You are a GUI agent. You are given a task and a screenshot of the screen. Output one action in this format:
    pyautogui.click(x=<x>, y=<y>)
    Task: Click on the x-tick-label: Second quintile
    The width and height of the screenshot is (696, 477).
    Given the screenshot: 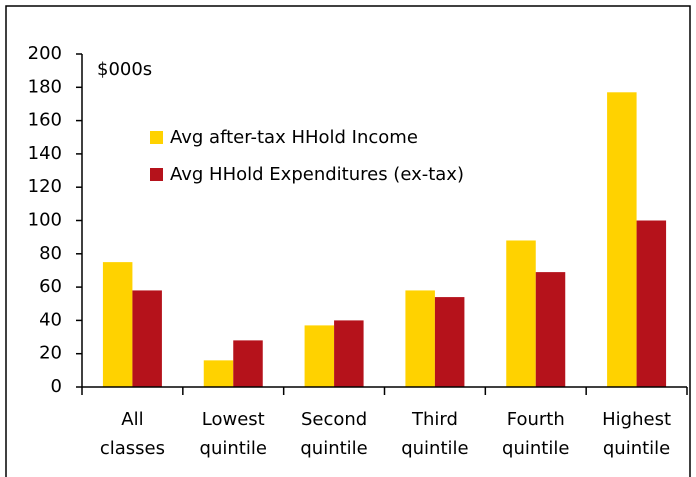 What is the action you would take?
    pyautogui.click(x=333, y=434)
    